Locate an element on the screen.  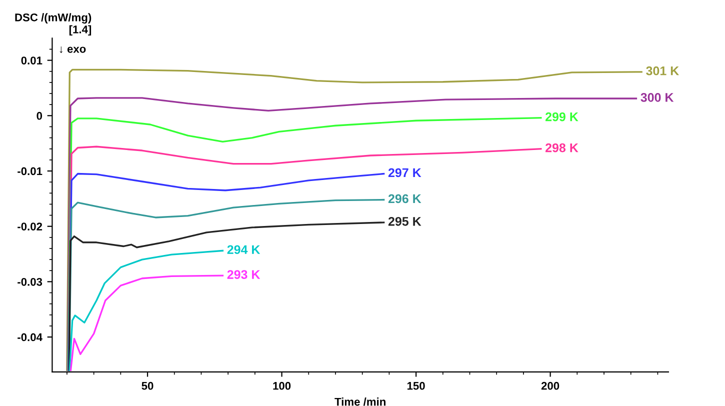
y-tick-label: -0.04 is located at coordinates (30, 337).